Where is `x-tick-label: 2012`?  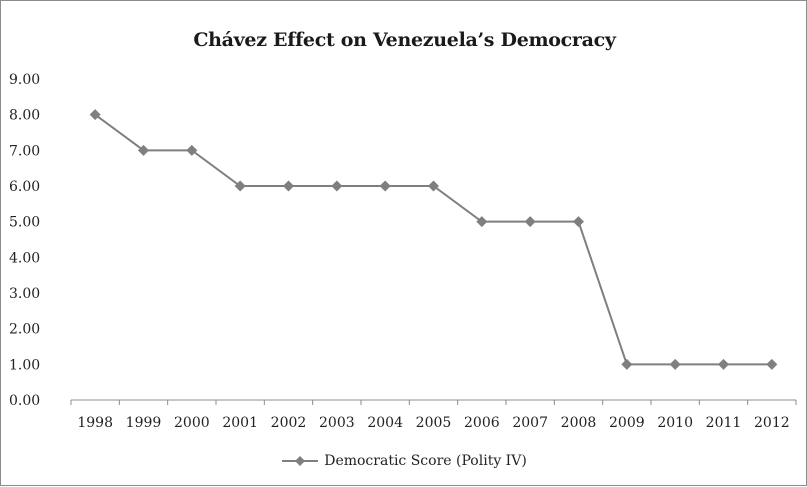 x-tick-label: 2012 is located at coordinates (772, 423).